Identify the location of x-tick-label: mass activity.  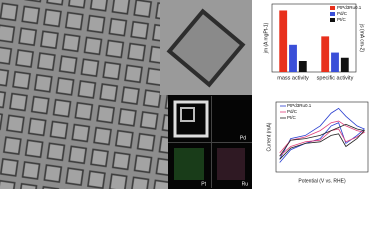
(293, 78).